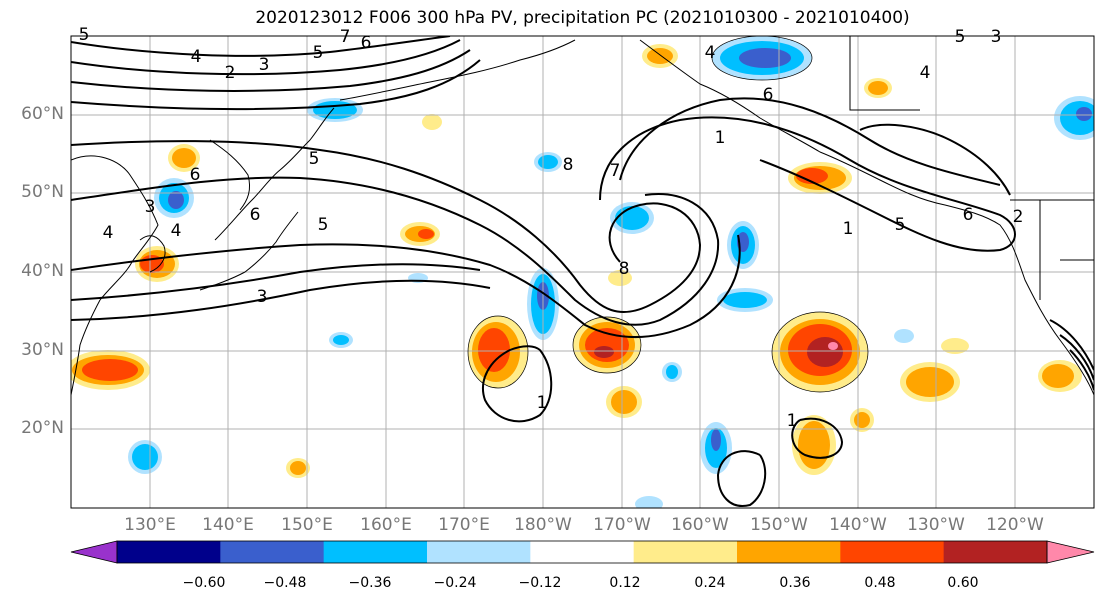  Describe the element at coordinates (386, 525) in the screenshot. I see `lon-label-160e: 160°E` at that location.